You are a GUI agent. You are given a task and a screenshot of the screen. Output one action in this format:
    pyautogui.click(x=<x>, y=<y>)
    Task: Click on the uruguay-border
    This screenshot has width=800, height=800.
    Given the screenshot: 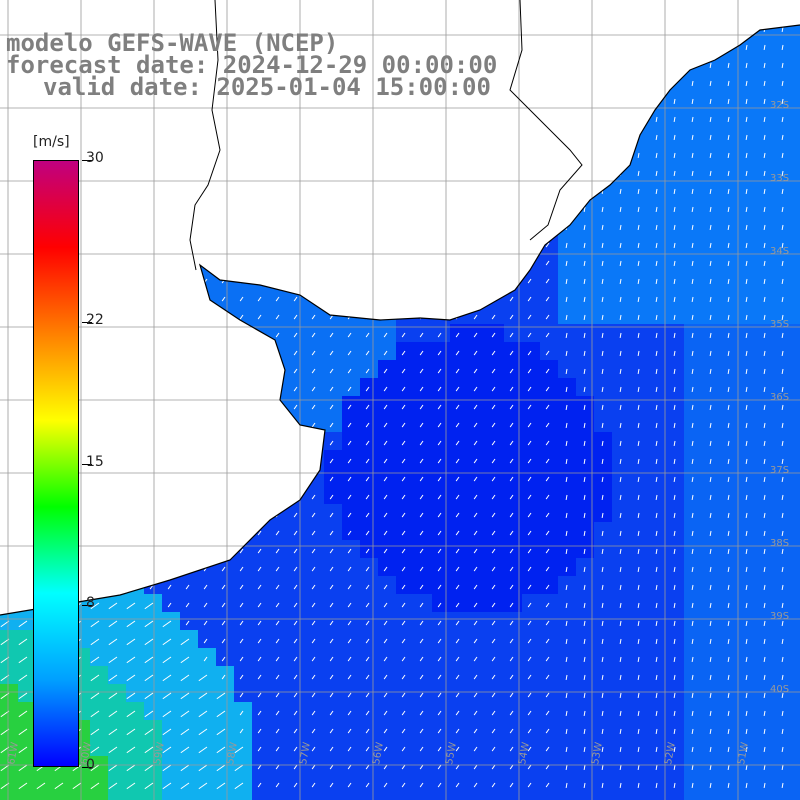 What is the action you would take?
    pyautogui.click(x=546, y=120)
    